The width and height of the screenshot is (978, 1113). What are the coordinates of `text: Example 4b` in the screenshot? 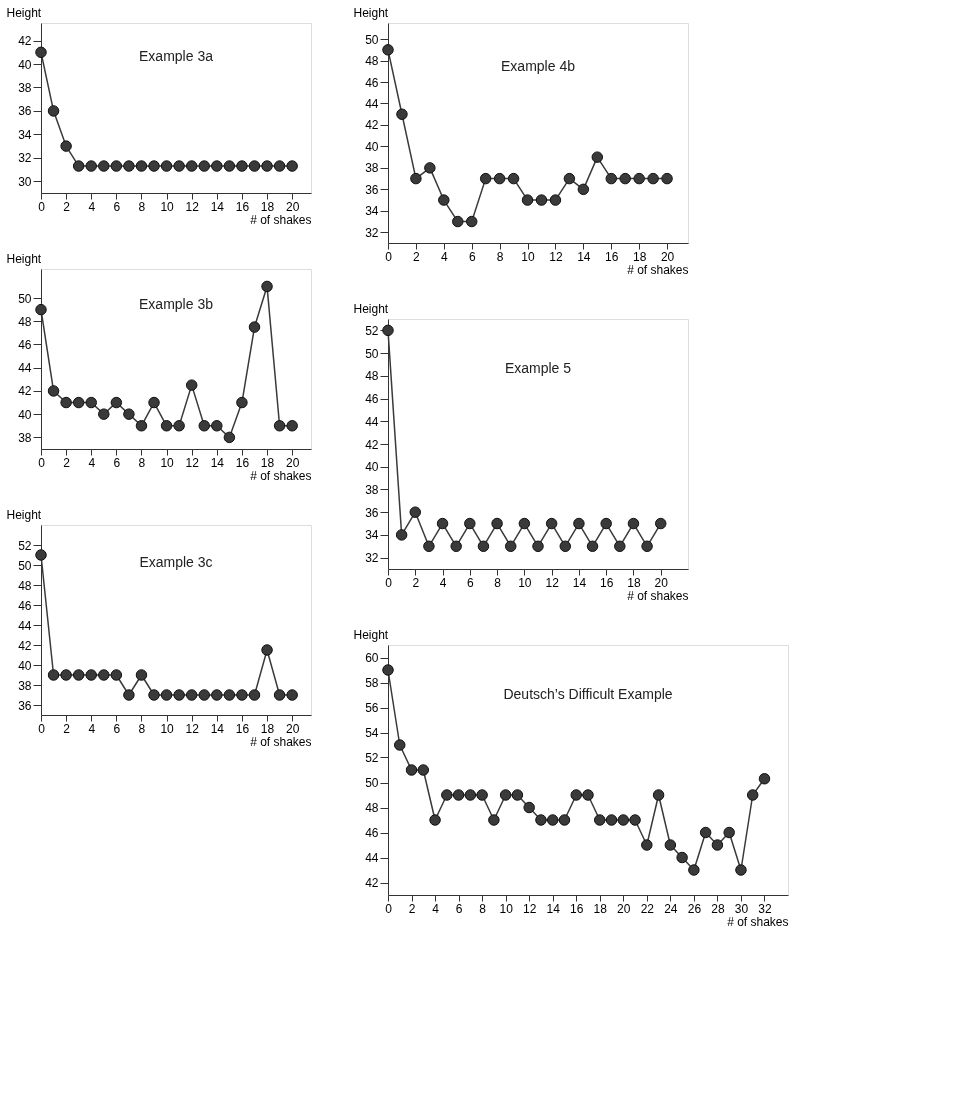 It's located at (538, 66).